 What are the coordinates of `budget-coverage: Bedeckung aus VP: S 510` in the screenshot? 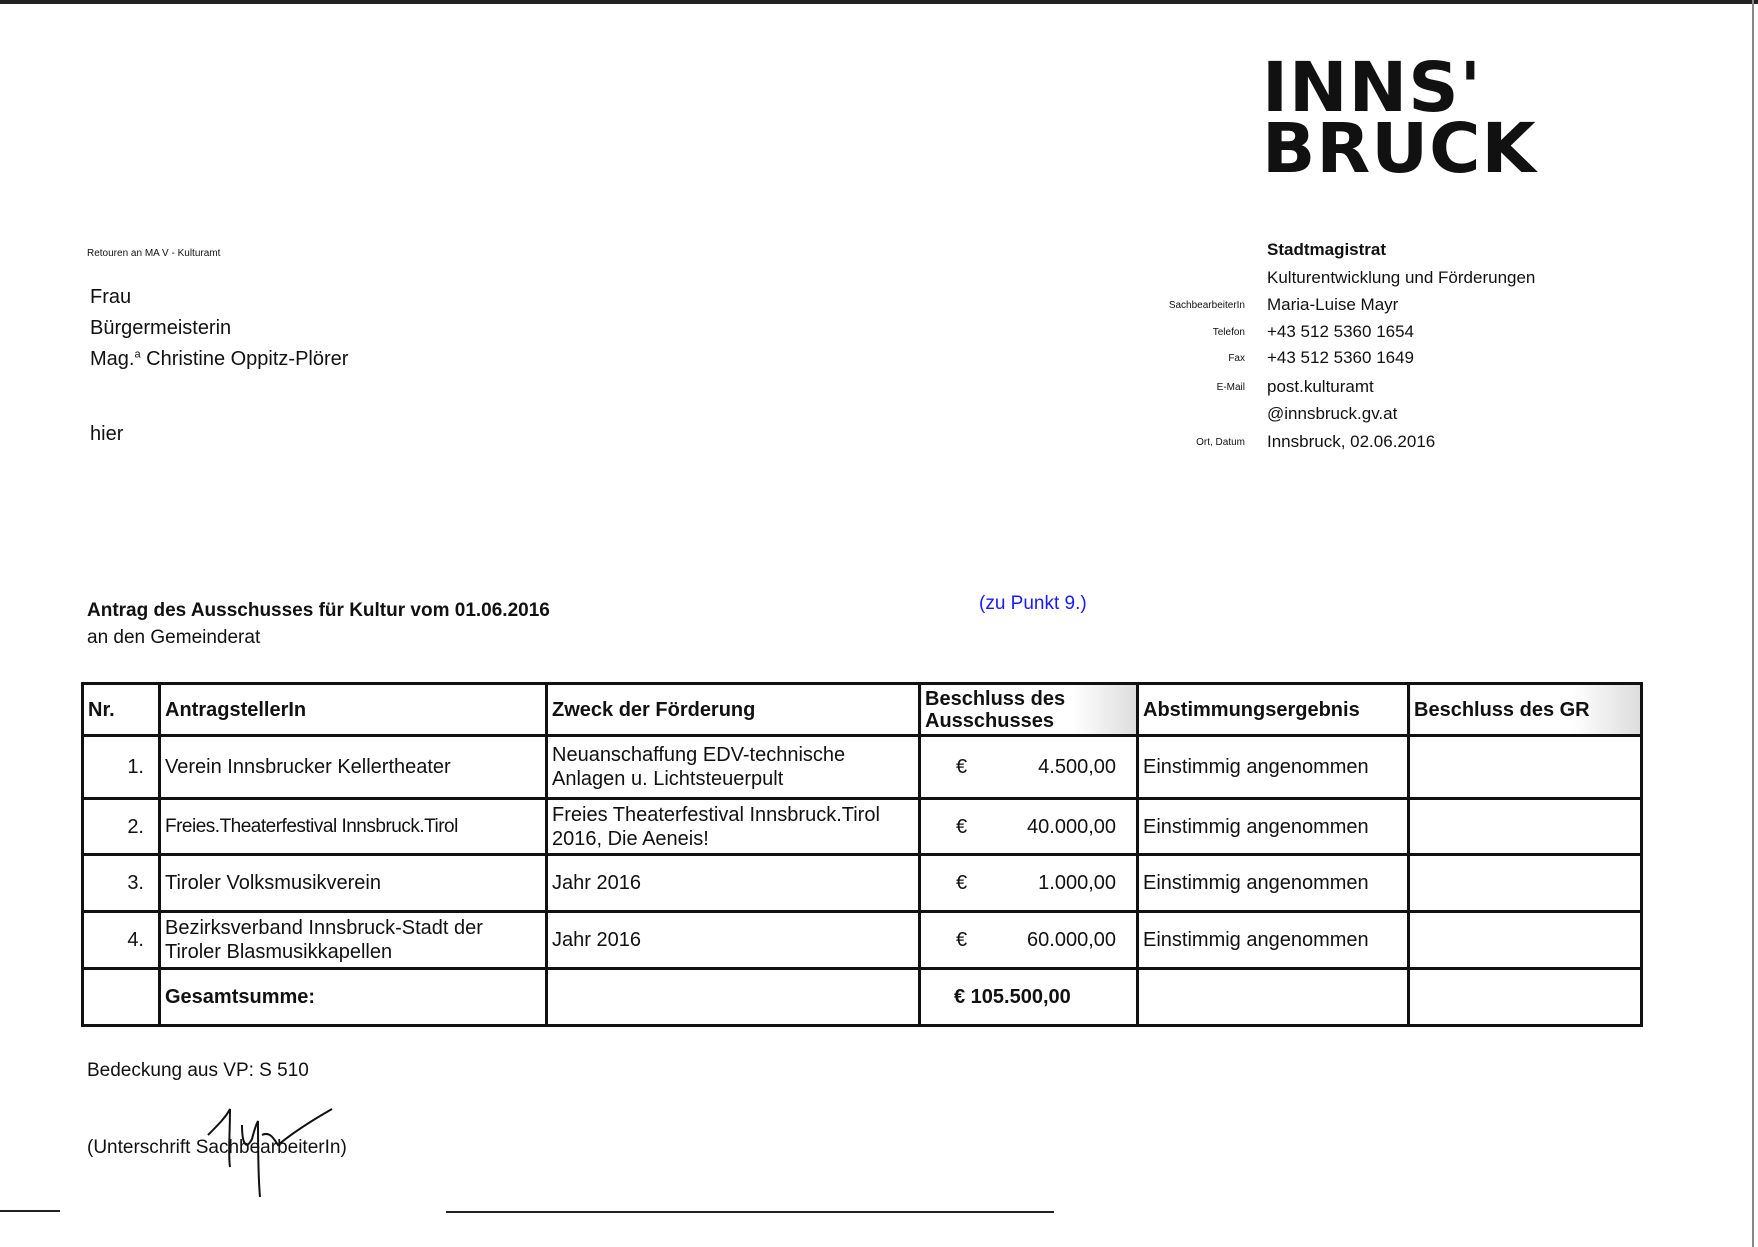 It's located at (198, 1070).